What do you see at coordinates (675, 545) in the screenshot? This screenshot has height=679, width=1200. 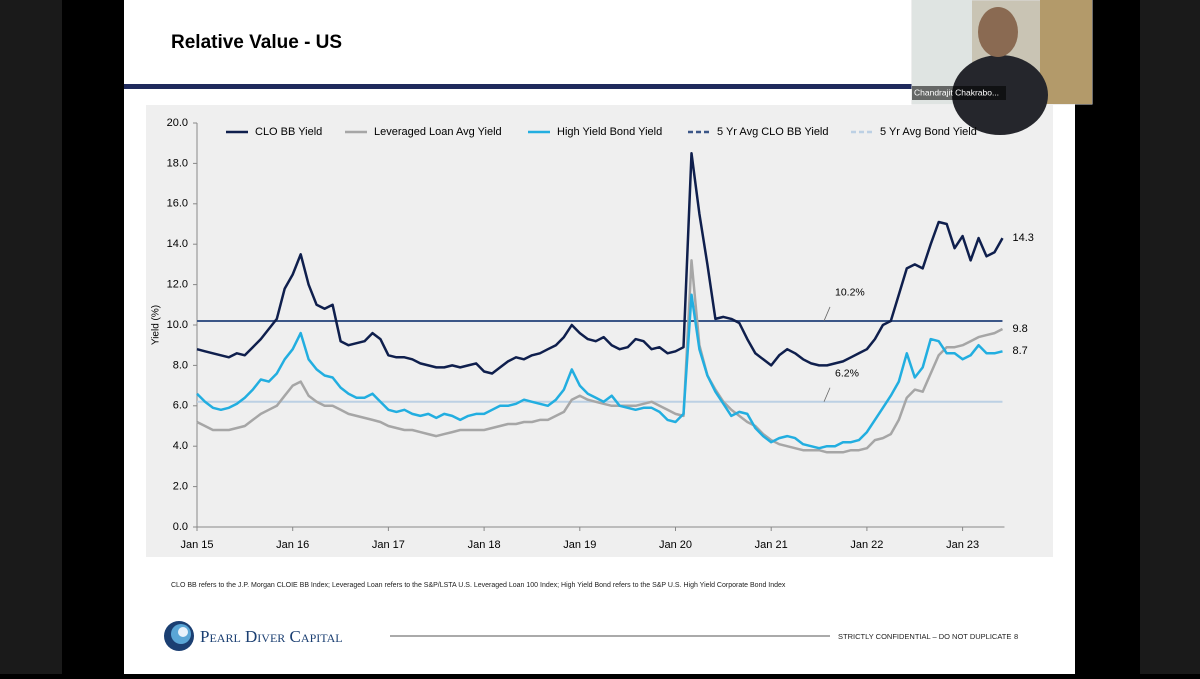 I see `x-tick-label: Jan 20` at bounding box center [675, 545].